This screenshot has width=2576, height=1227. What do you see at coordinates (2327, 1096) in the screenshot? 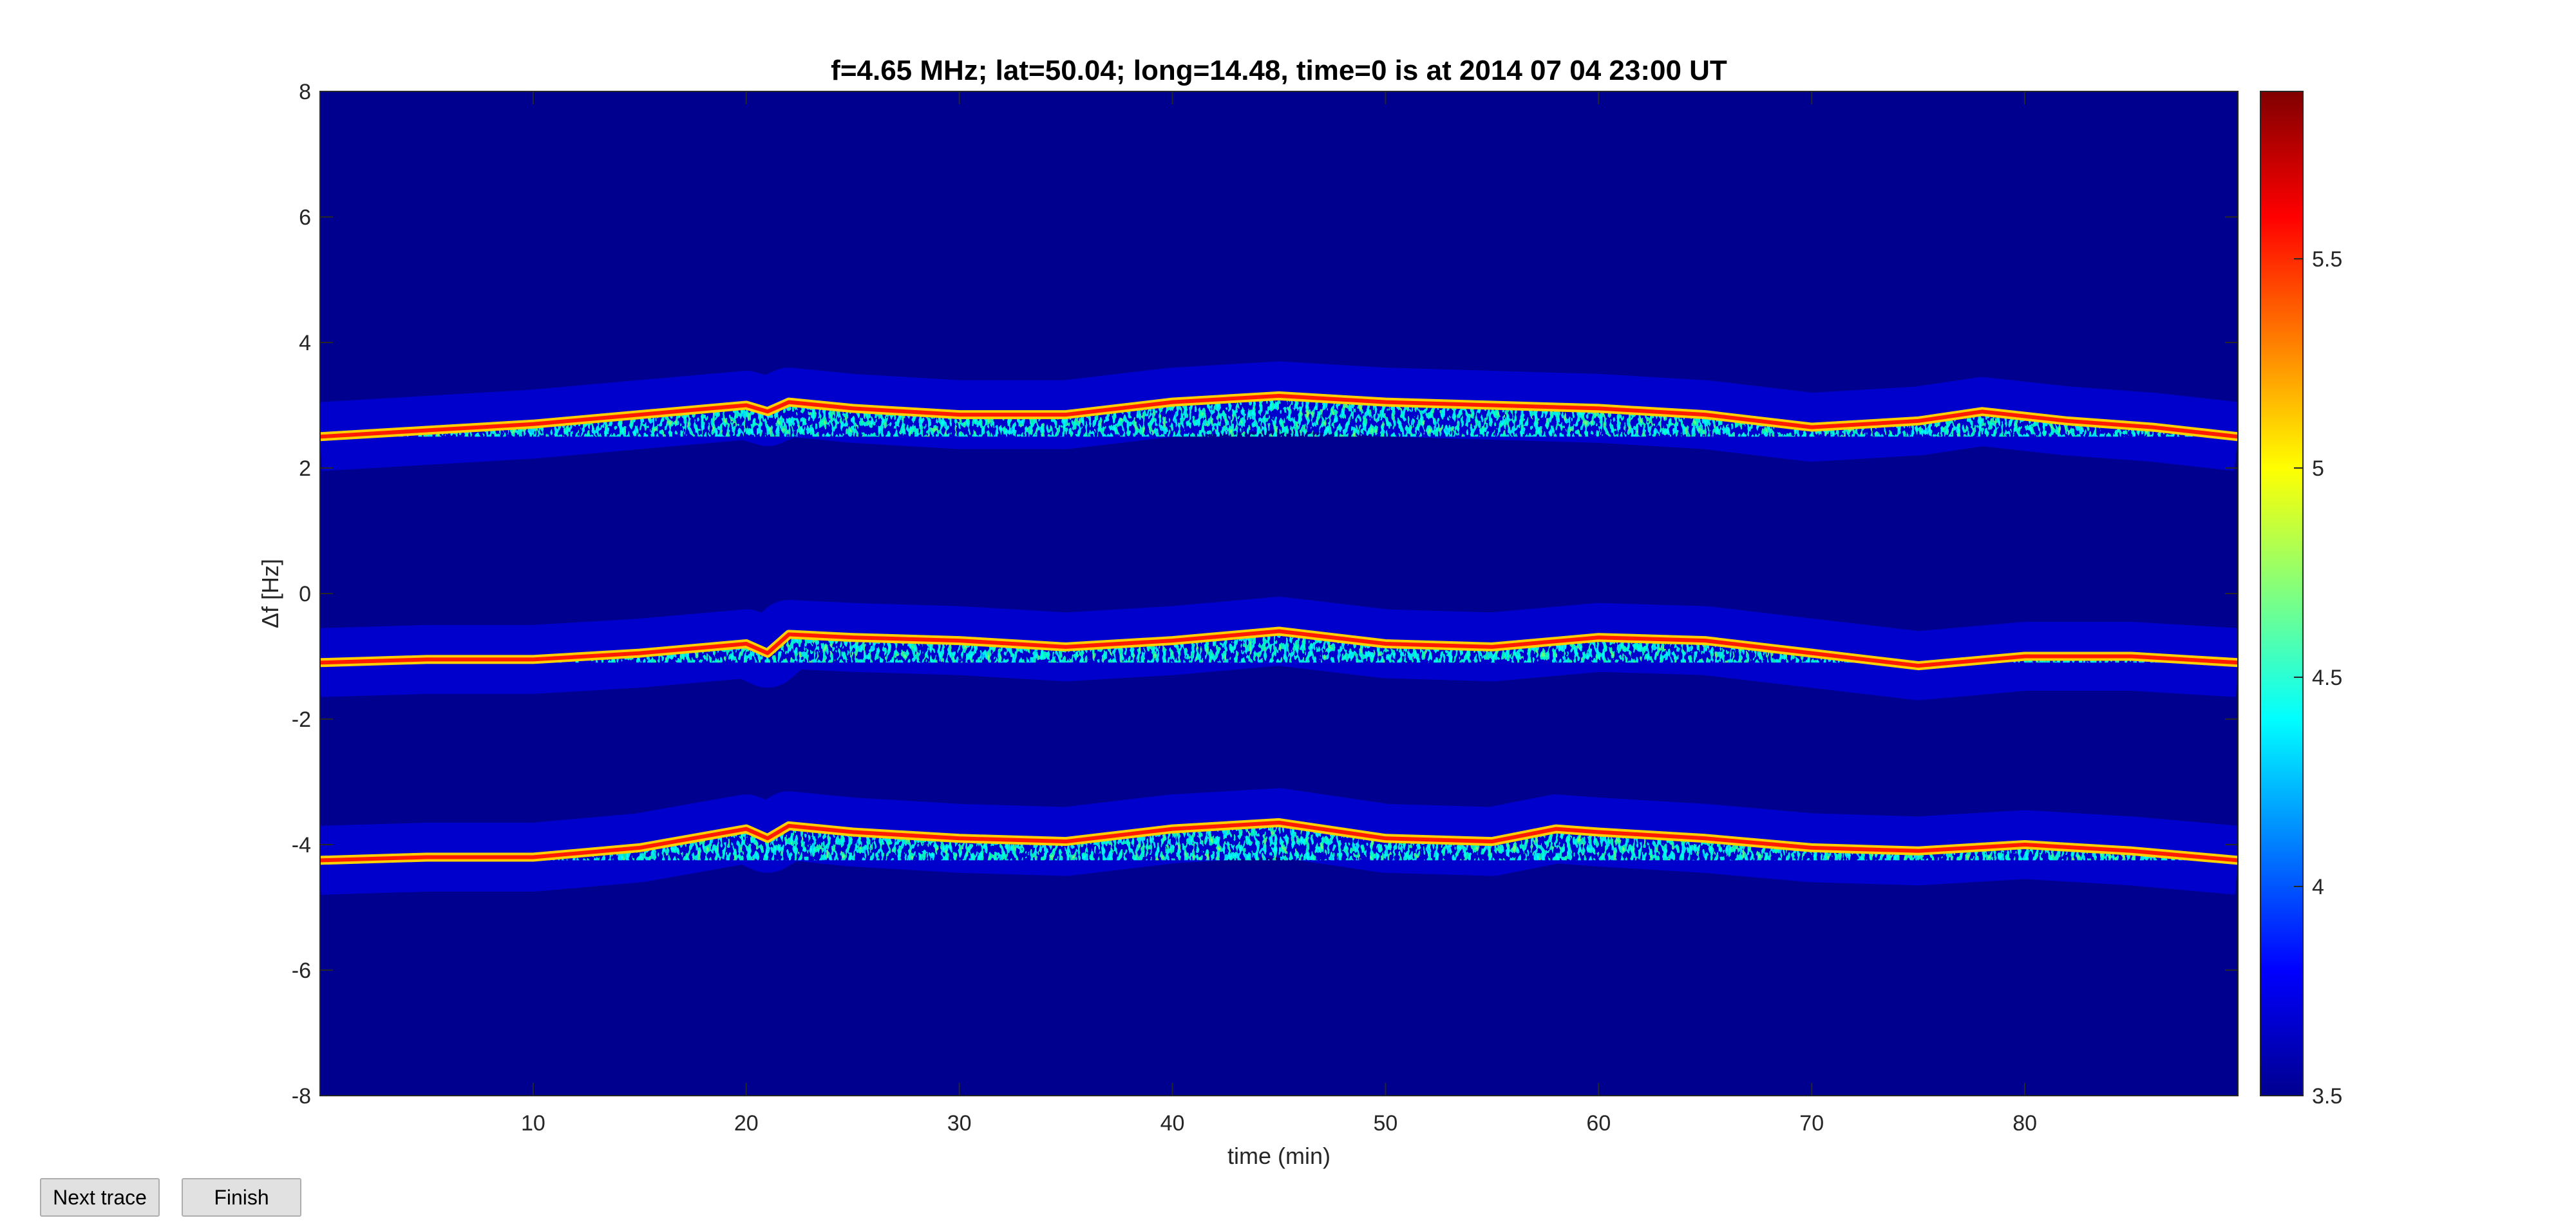
I see `colorbar-tick-label-0: 3.5` at bounding box center [2327, 1096].